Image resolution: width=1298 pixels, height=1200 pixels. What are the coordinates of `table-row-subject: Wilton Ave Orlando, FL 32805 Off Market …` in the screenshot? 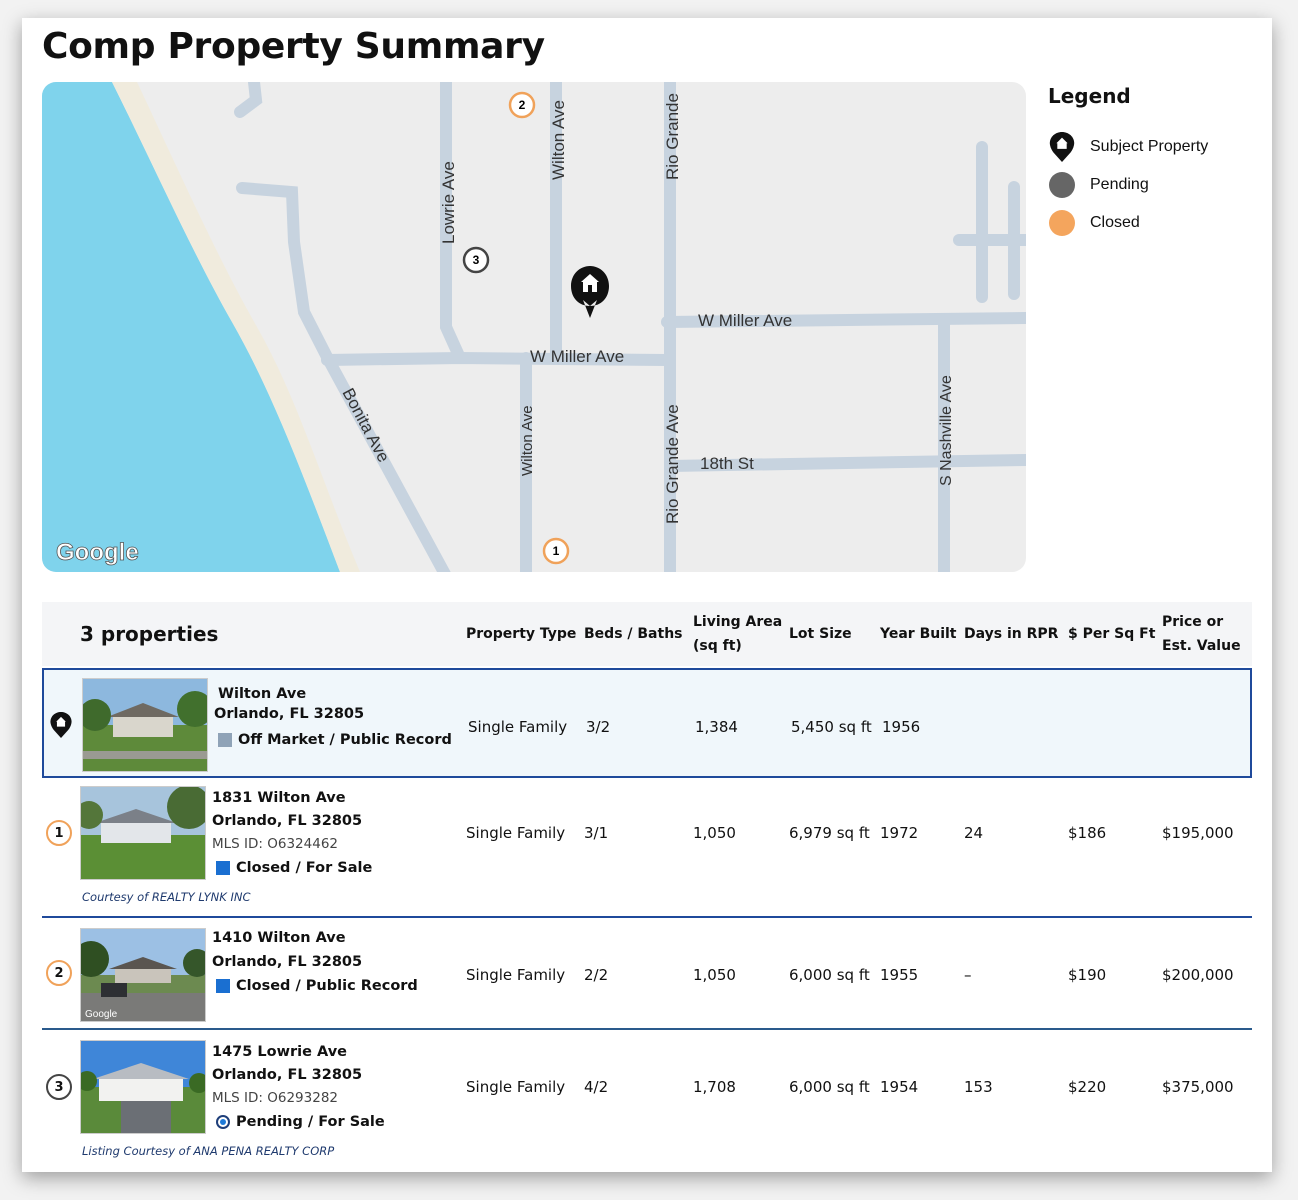 It's located at (647, 723).